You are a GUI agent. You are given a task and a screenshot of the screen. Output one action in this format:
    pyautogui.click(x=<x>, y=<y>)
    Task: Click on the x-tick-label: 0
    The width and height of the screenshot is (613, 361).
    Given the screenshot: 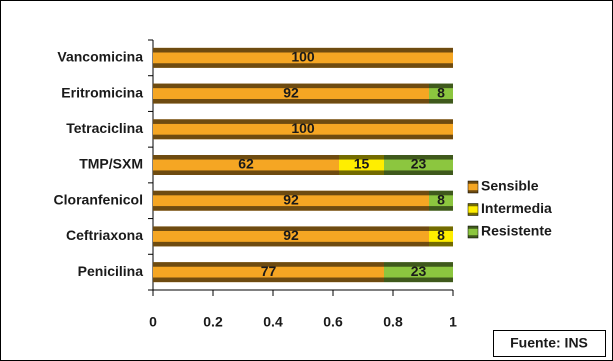 What is the action you would take?
    pyautogui.click(x=153, y=322)
    